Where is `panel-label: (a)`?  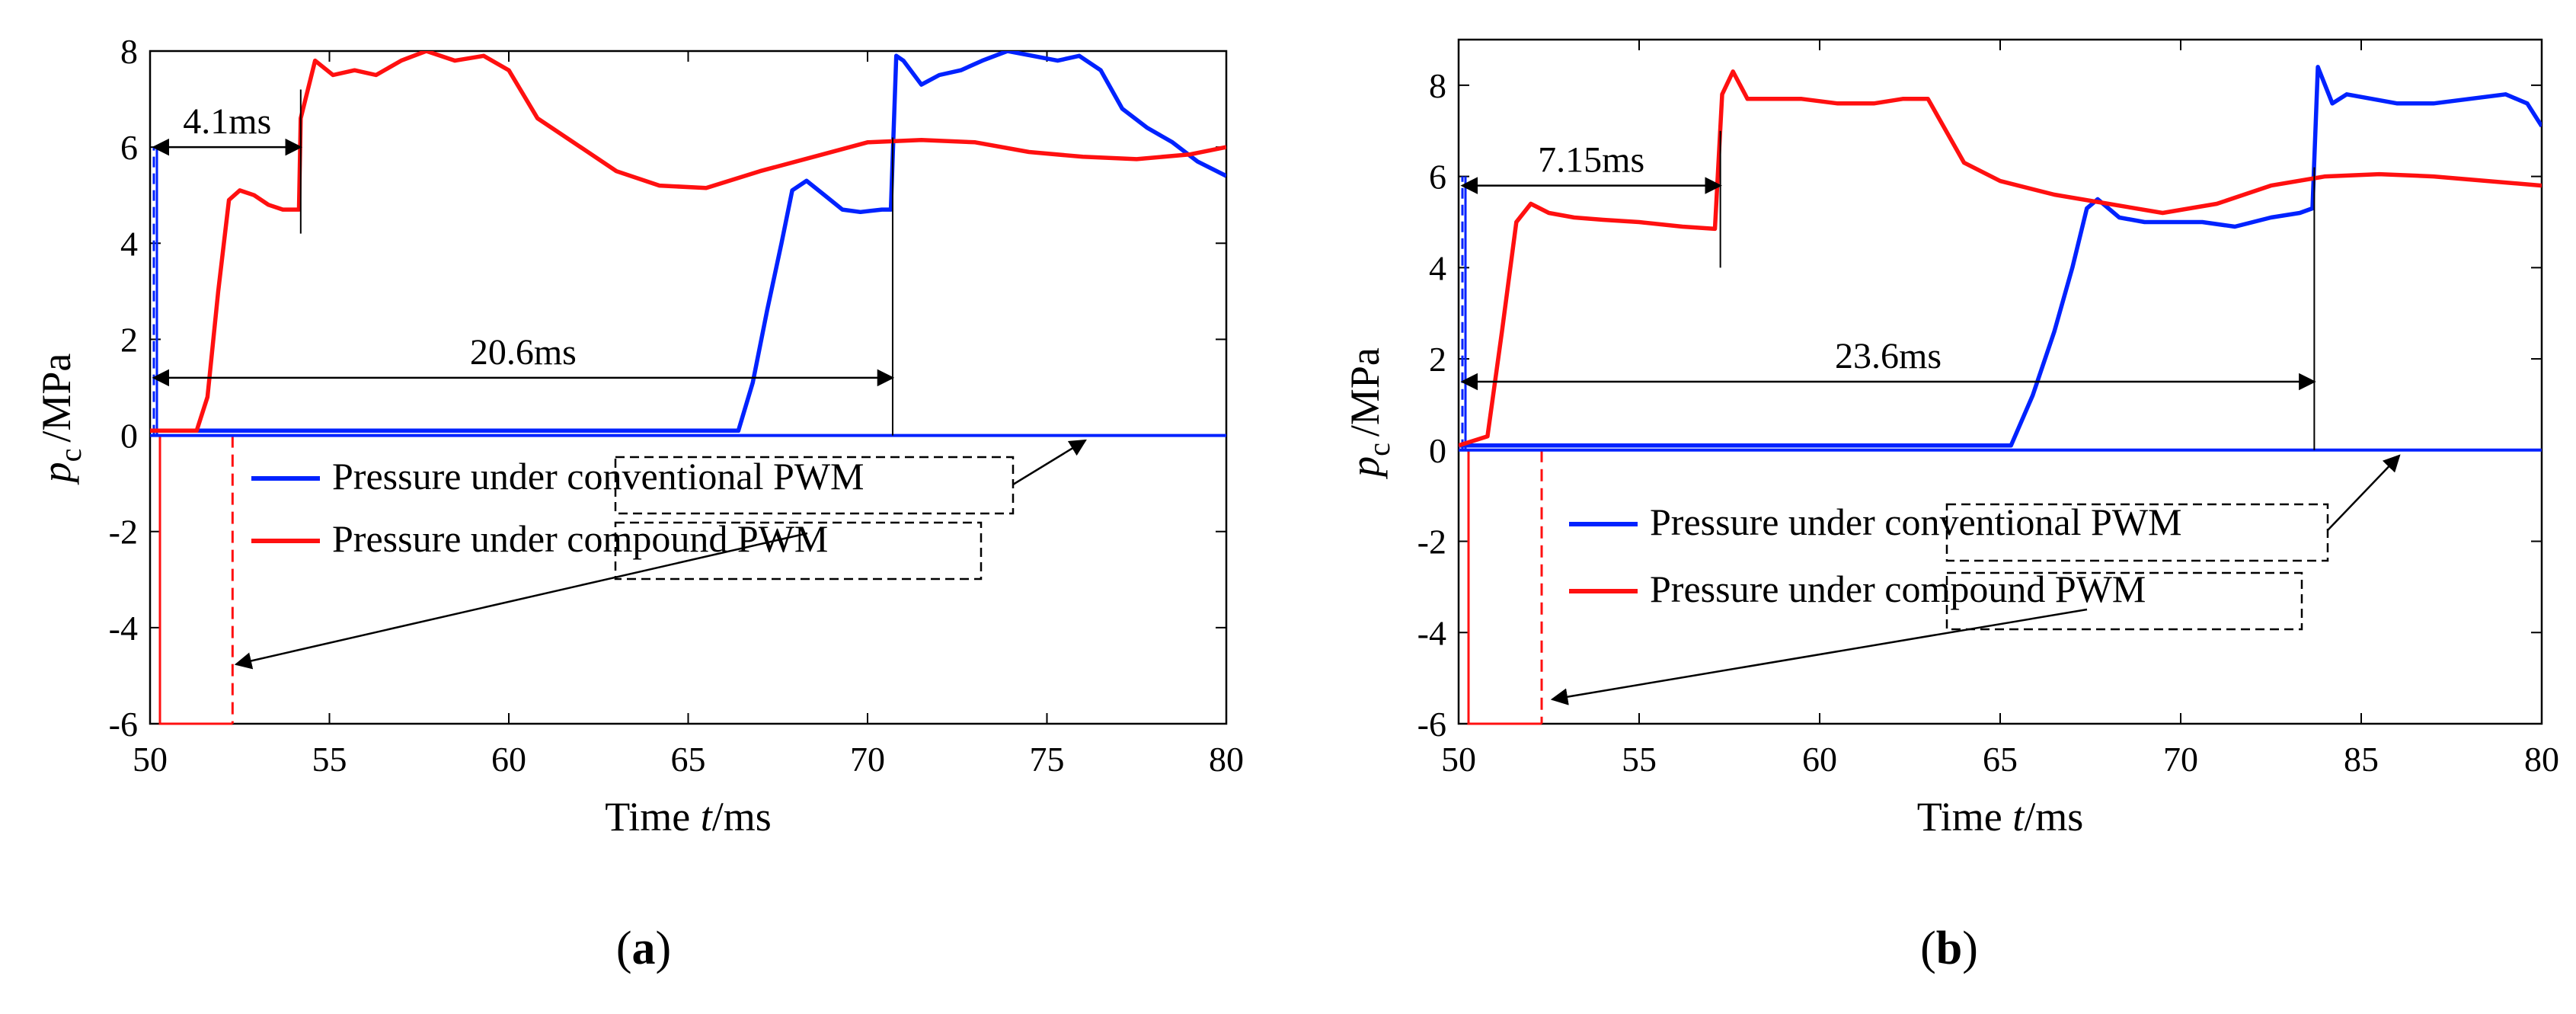
panel-label: (a) is located at coordinates (643, 948).